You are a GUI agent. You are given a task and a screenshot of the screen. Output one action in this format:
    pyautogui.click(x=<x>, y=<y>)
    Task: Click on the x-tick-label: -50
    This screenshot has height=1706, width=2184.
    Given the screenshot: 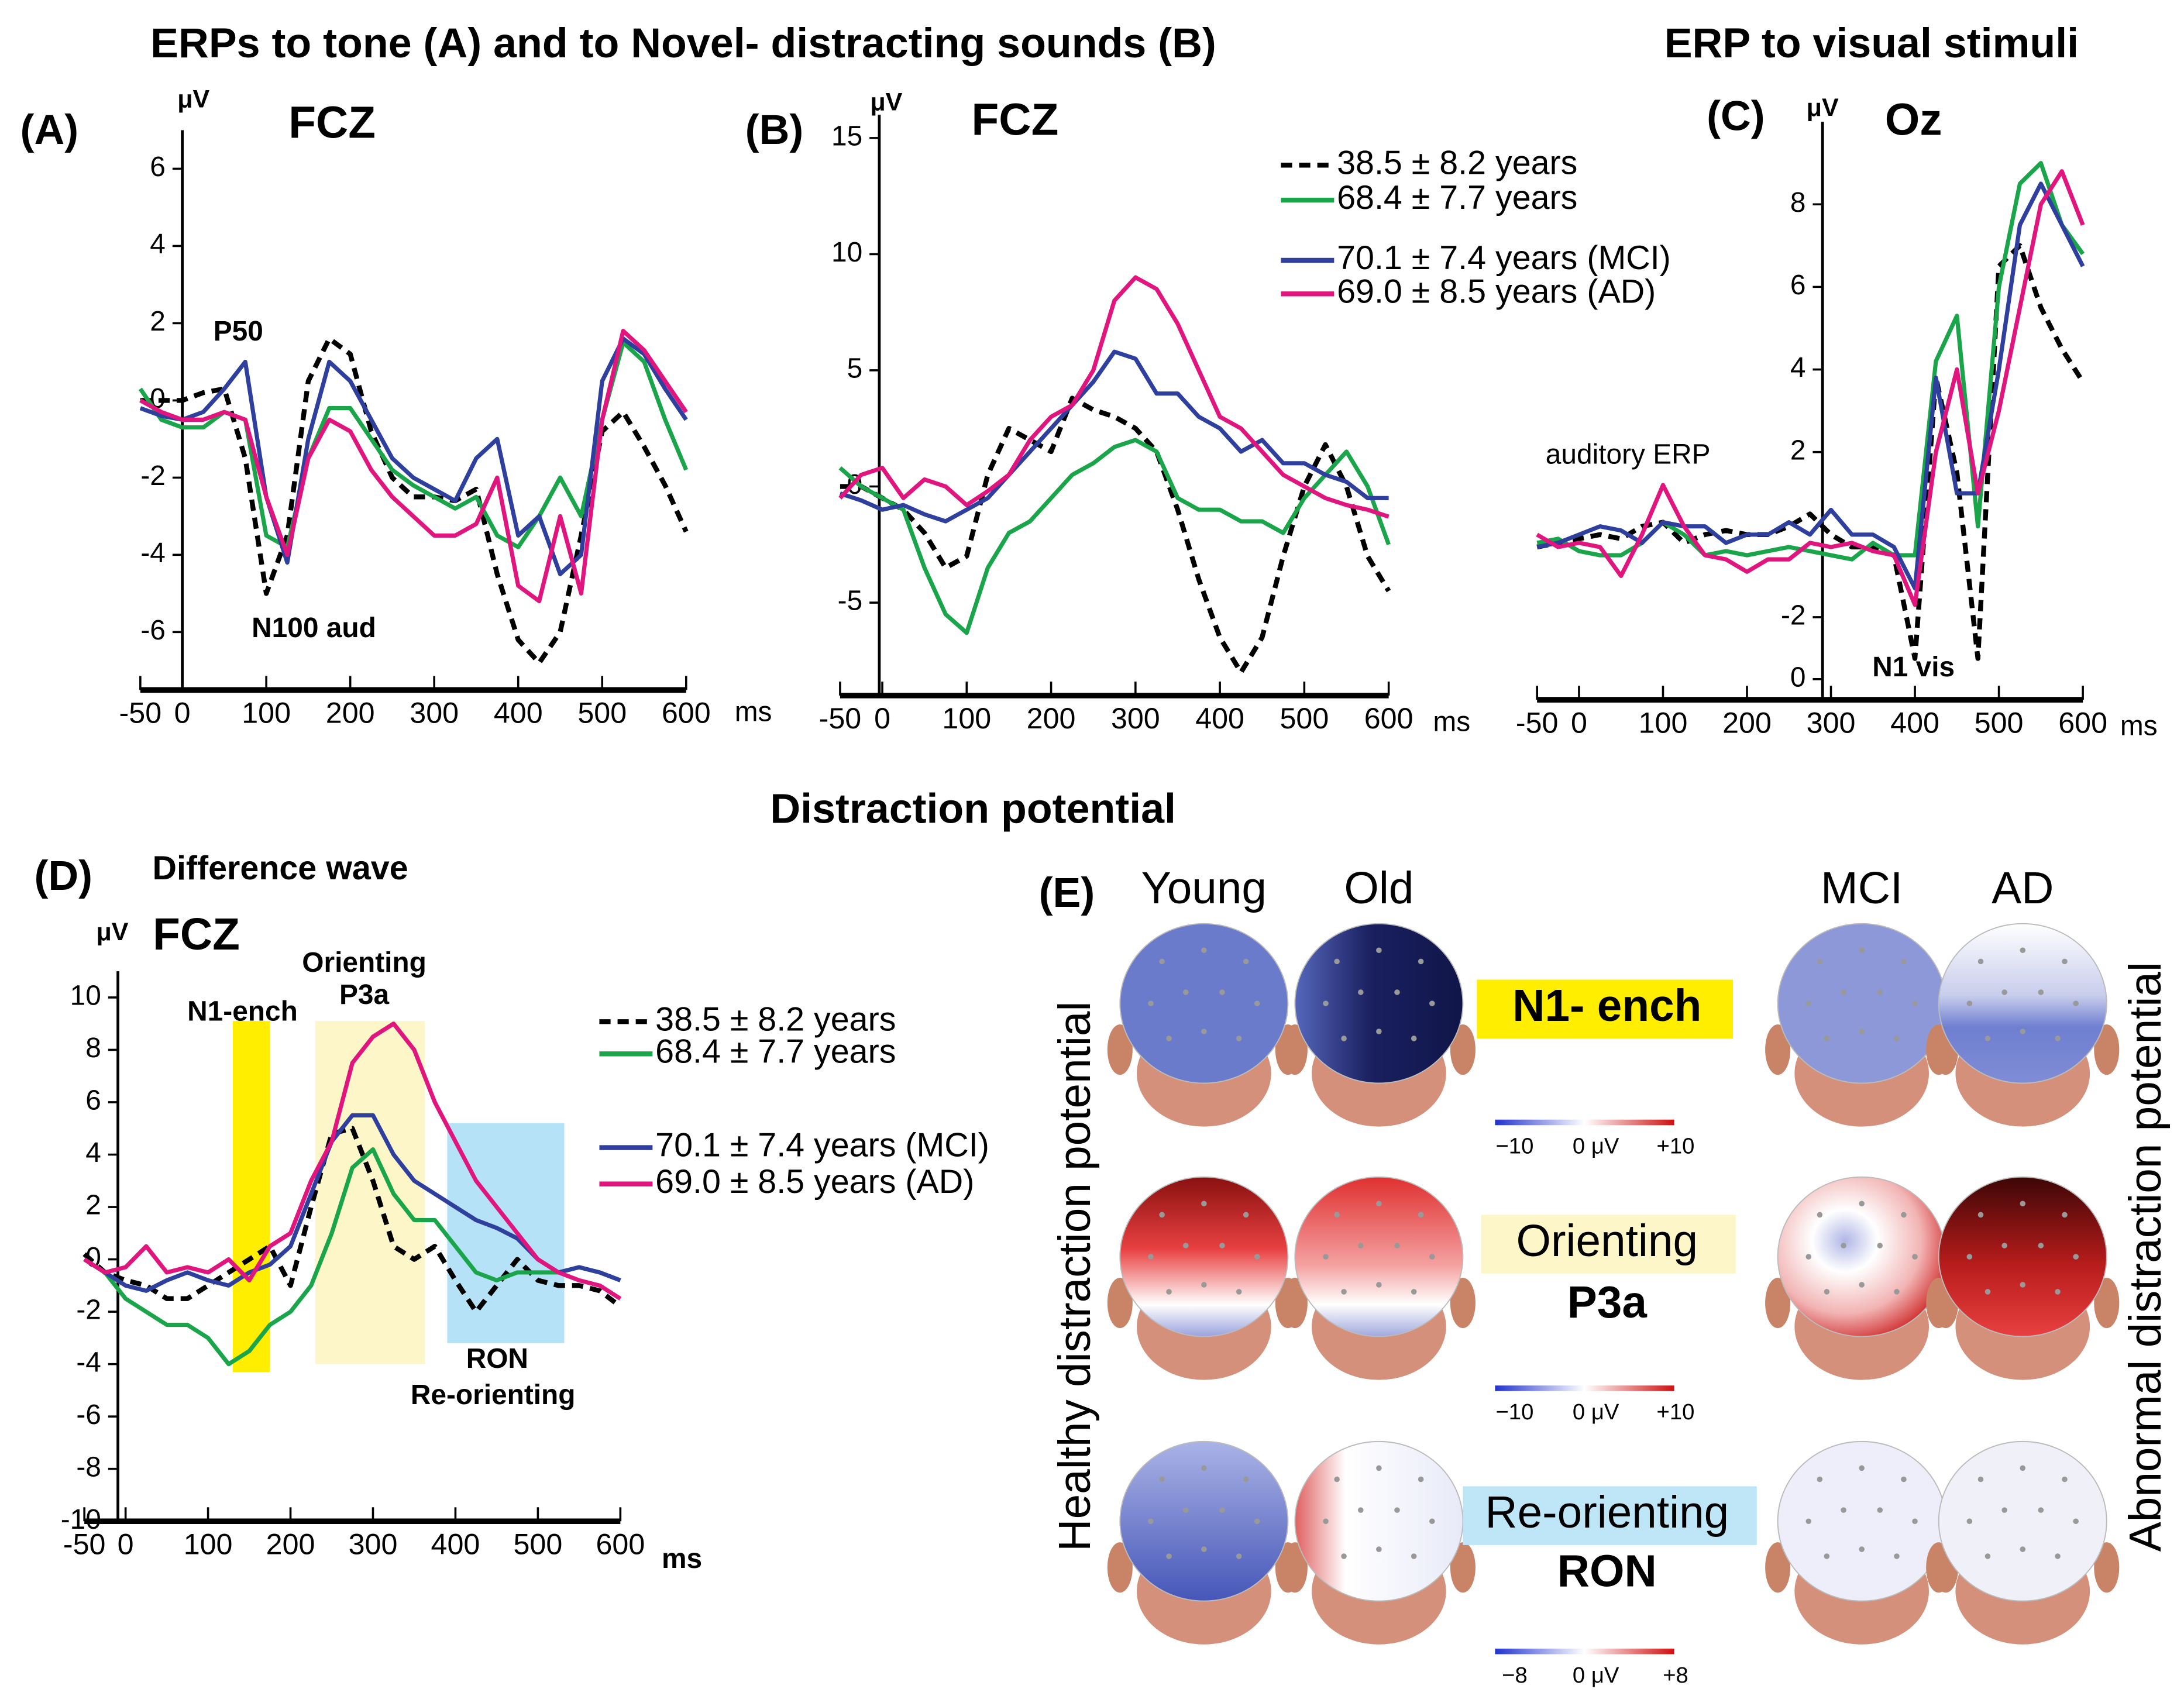 What is the action you would take?
    pyautogui.click(x=140, y=713)
    